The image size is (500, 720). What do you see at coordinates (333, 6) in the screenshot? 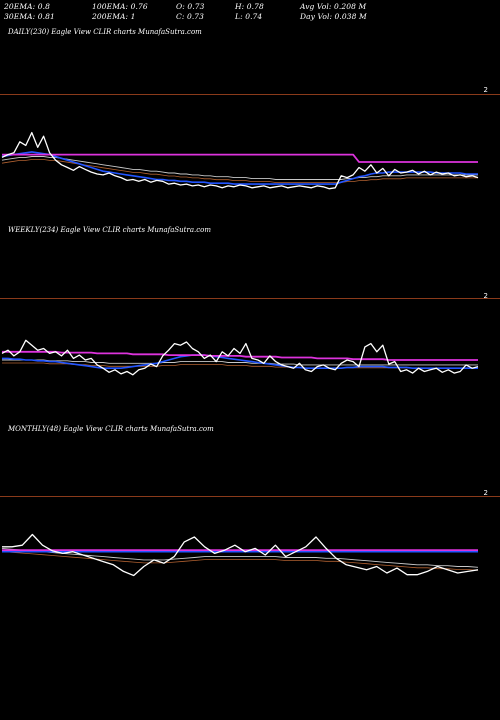
I see `avg-vol-label: Avg Vol: 0.208 M` at bounding box center [333, 6].